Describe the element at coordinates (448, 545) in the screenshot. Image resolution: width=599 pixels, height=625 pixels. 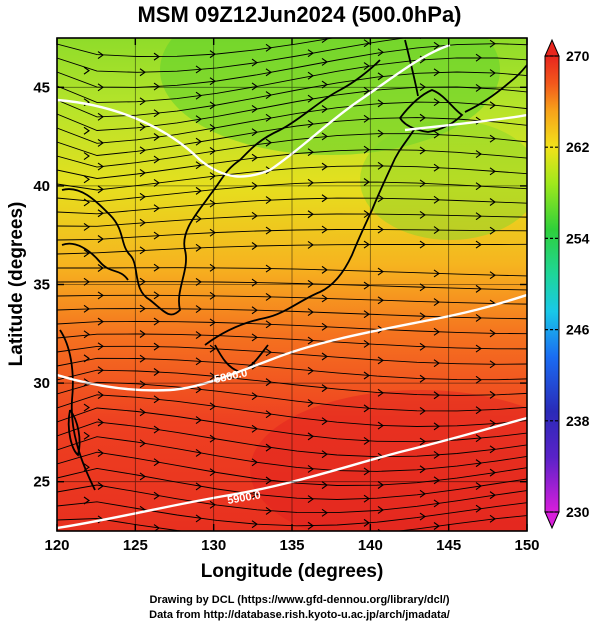
I see `x-tick-label-145: 145` at that location.